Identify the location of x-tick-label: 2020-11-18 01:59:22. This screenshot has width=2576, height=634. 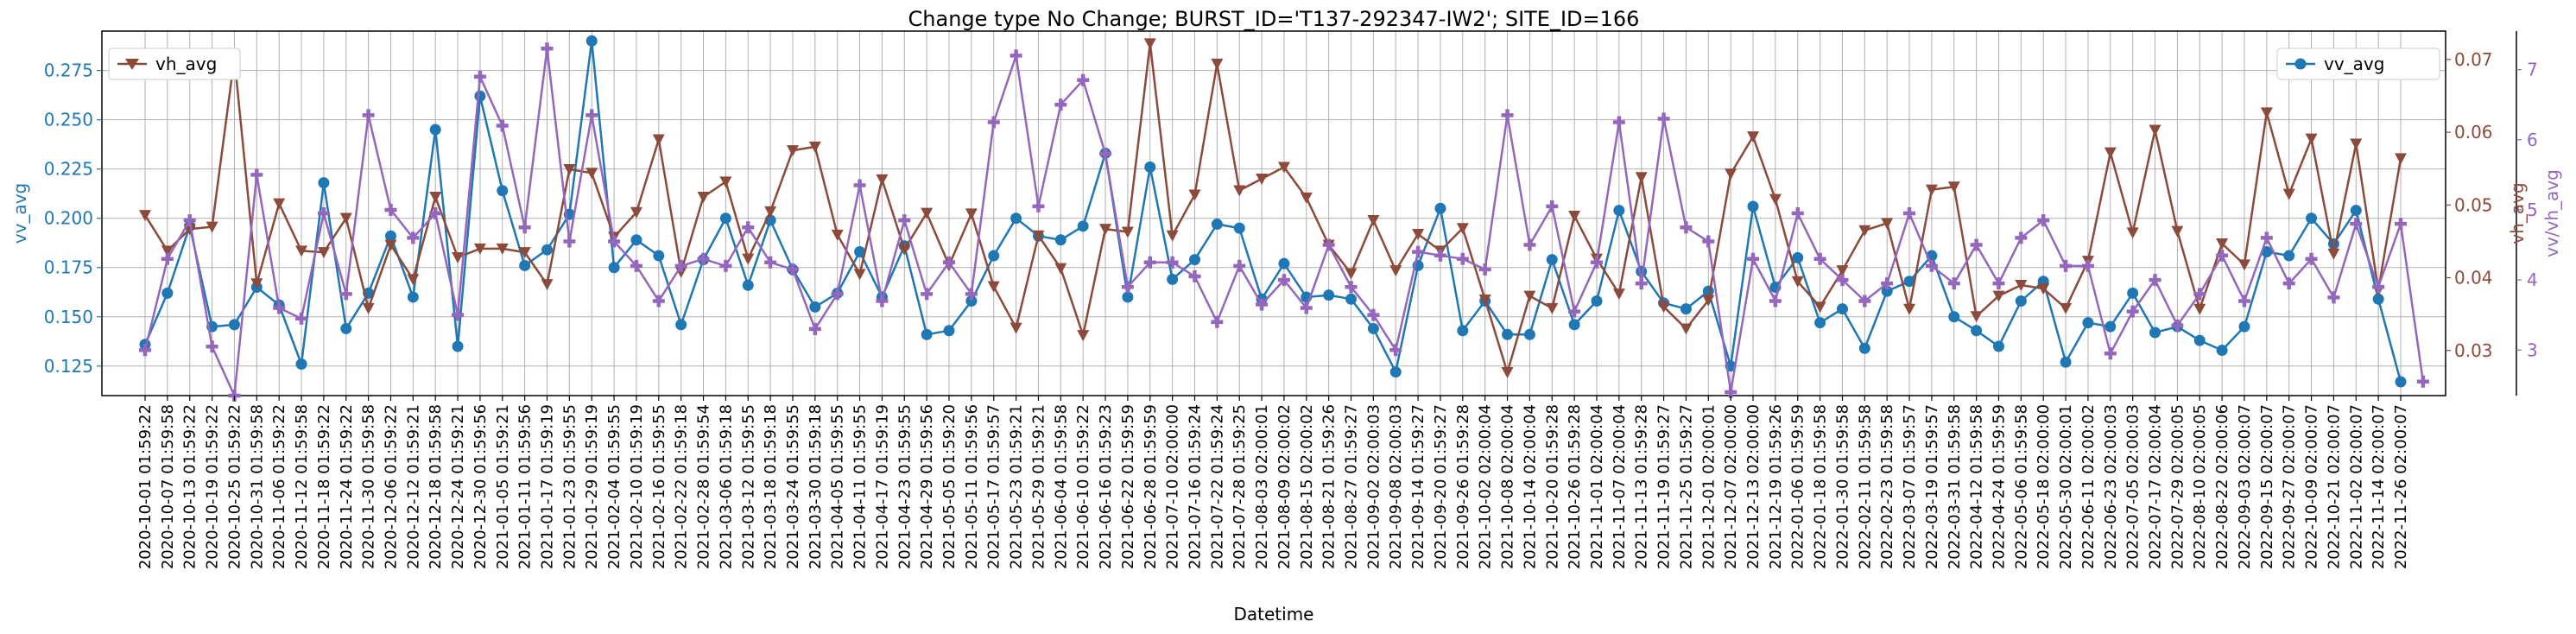
(324, 486).